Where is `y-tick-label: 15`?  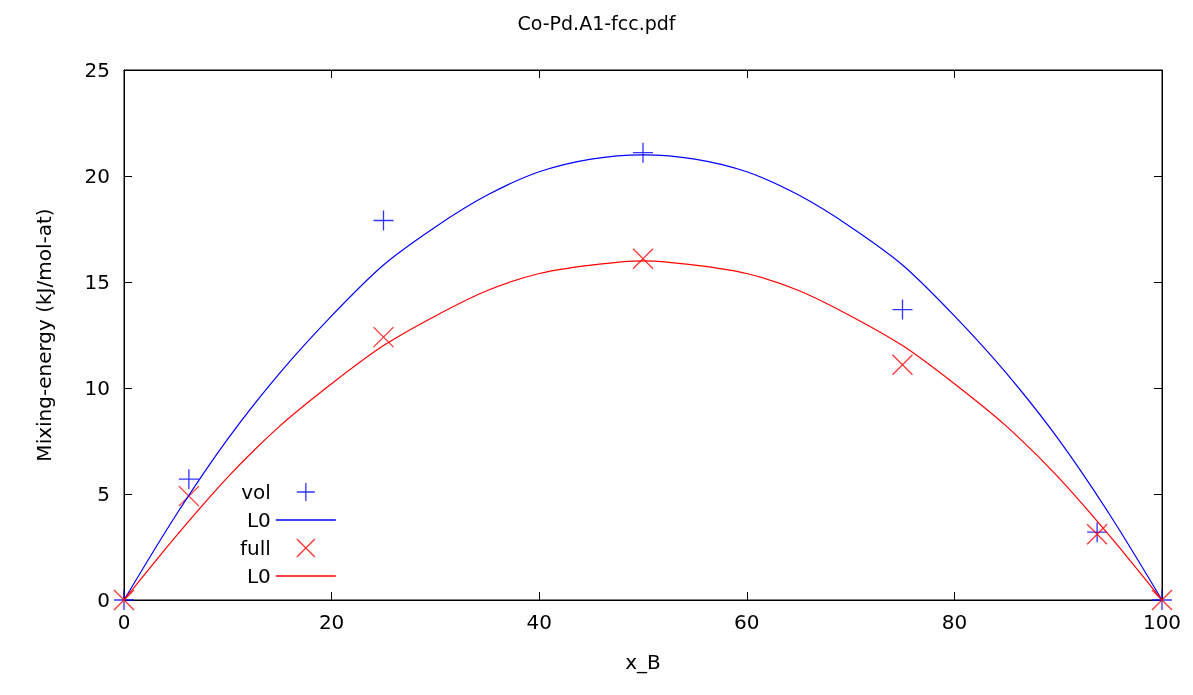
y-tick-label: 15 is located at coordinates (97, 282).